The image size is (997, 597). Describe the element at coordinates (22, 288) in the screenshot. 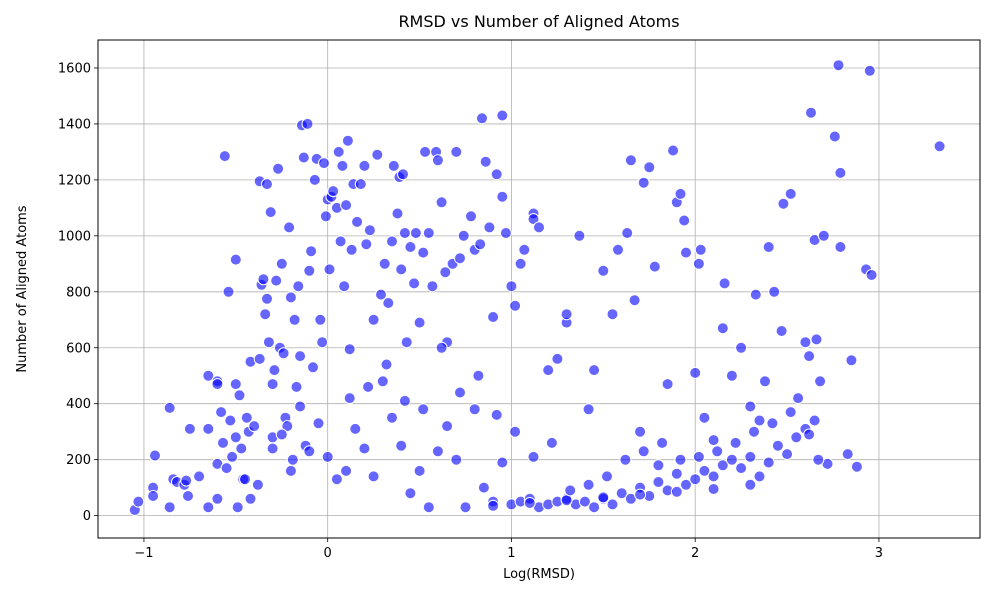

I see `y-axis-label: Number of Aligned Atoms` at that location.